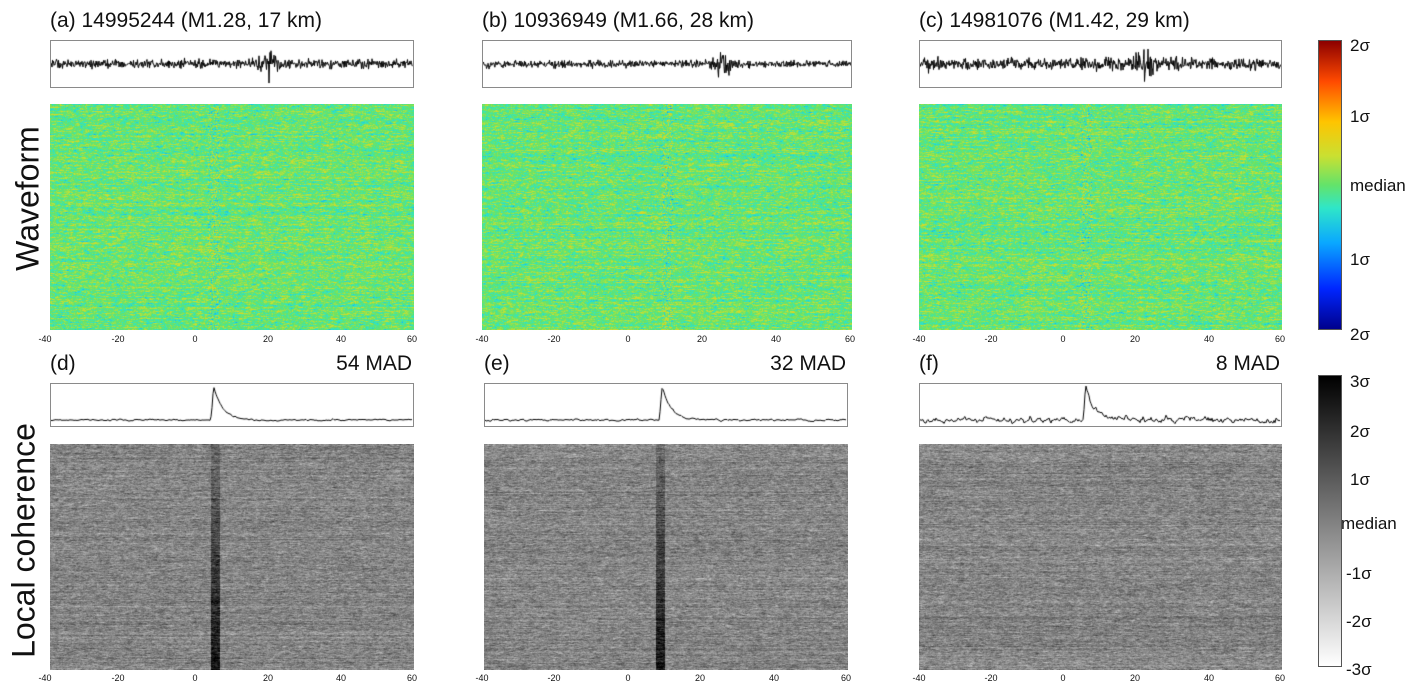  What do you see at coordinates (1330, 185) in the screenshot?
I see `waveform-colorbar` at bounding box center [1330, 185].